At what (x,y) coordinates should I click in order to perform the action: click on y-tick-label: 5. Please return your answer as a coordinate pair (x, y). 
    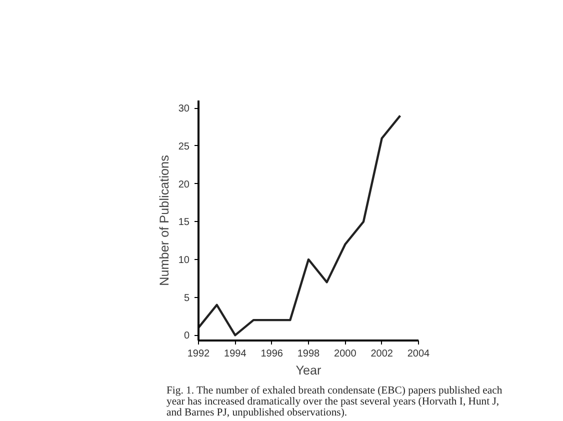
    Looking at the image, I should click on (187, 298).